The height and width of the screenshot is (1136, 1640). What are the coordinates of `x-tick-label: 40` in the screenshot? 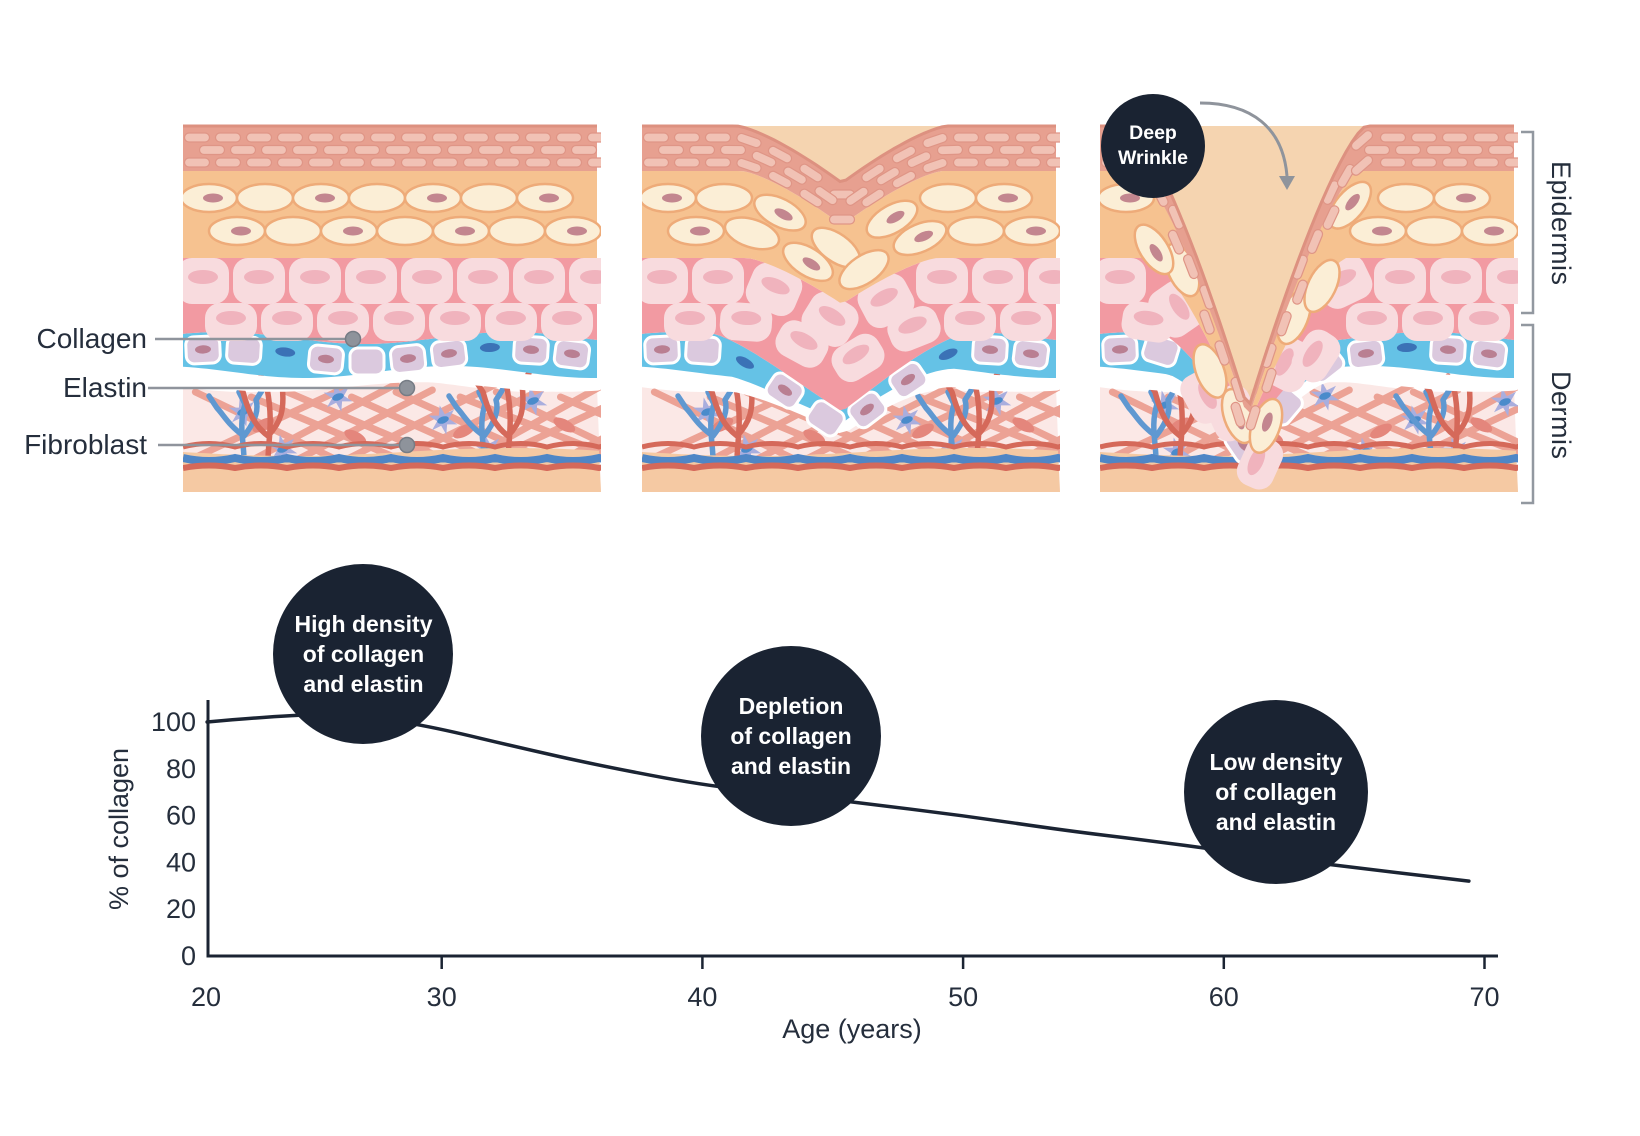 It's located at (702, 997).